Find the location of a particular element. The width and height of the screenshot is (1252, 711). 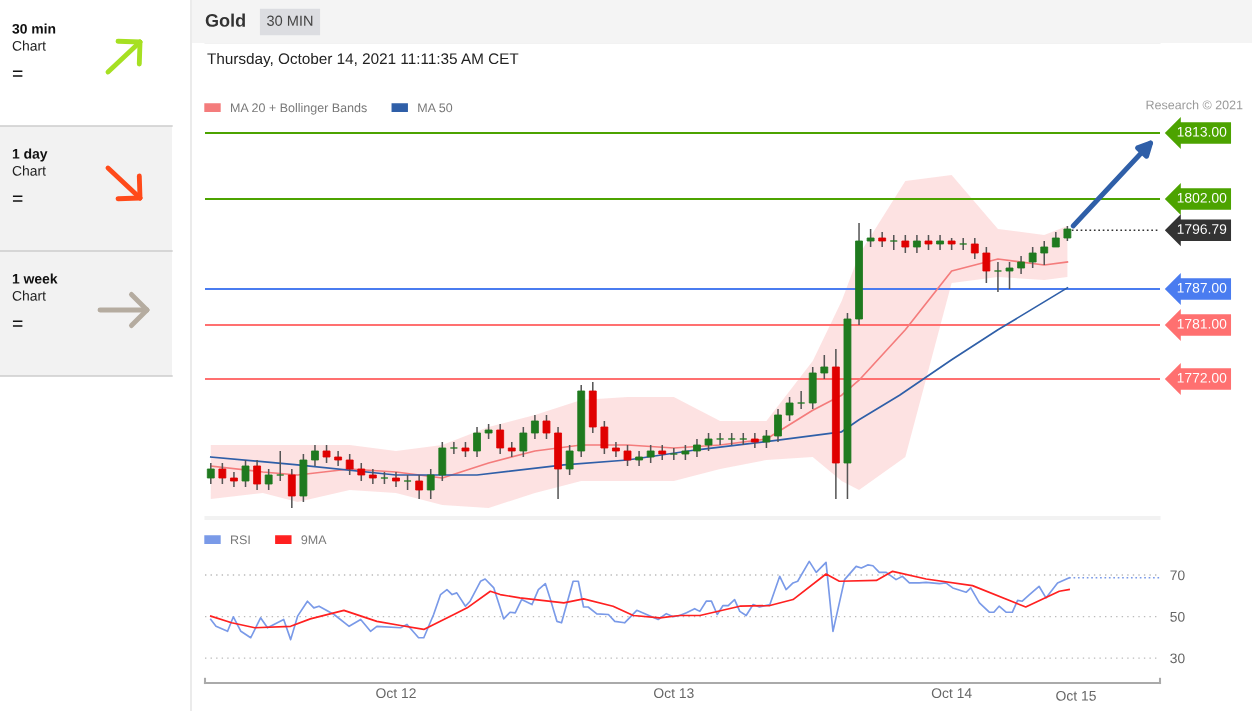

text: 30 min is located at coordinates (34, 28).